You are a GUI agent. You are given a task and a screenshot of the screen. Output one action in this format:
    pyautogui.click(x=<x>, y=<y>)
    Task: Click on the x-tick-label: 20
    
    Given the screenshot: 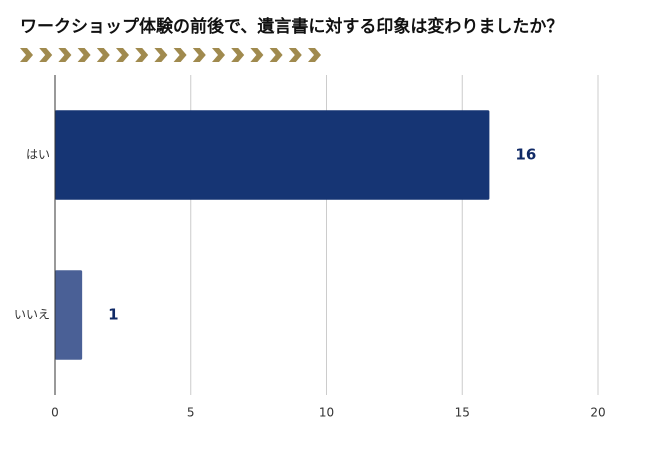 What is the action you would take?
    pyautogui.click(x=597, y=413)
    